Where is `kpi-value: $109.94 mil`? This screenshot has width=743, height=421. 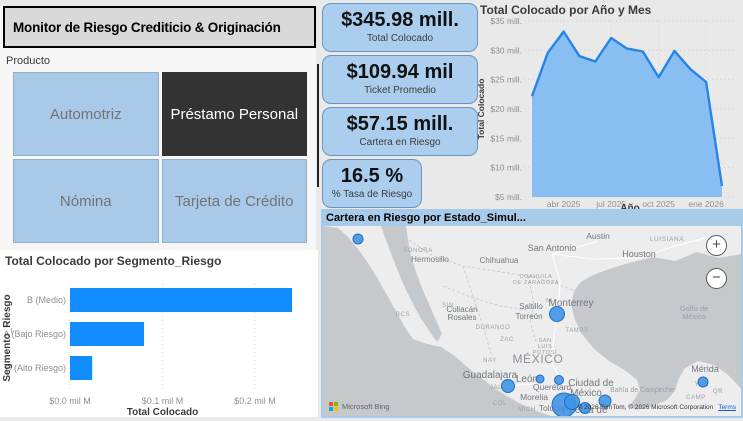 kpi-value: $109.94 mil is located at coordinates (400, 72).